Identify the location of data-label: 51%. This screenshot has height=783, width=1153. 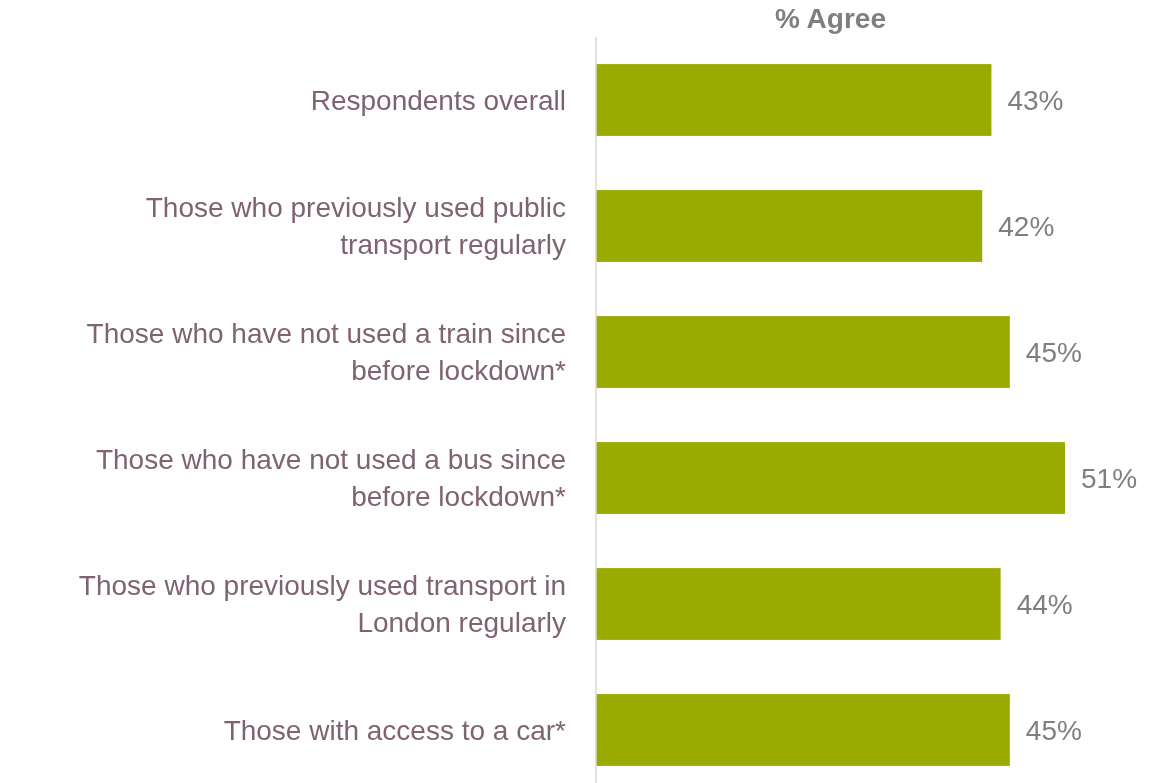
(1109, 478).